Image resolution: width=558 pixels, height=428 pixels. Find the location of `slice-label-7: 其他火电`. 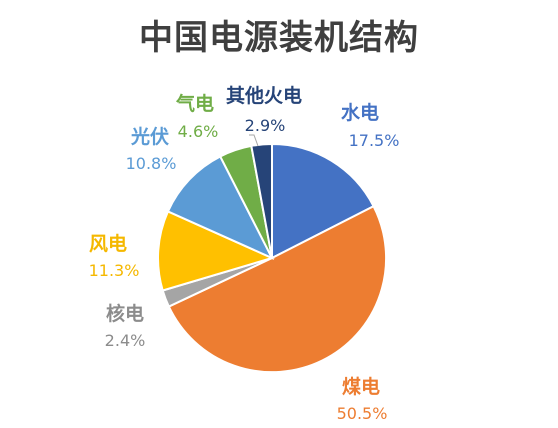

slice-label-7: 其他火电 is located at coordinates (264, 95).